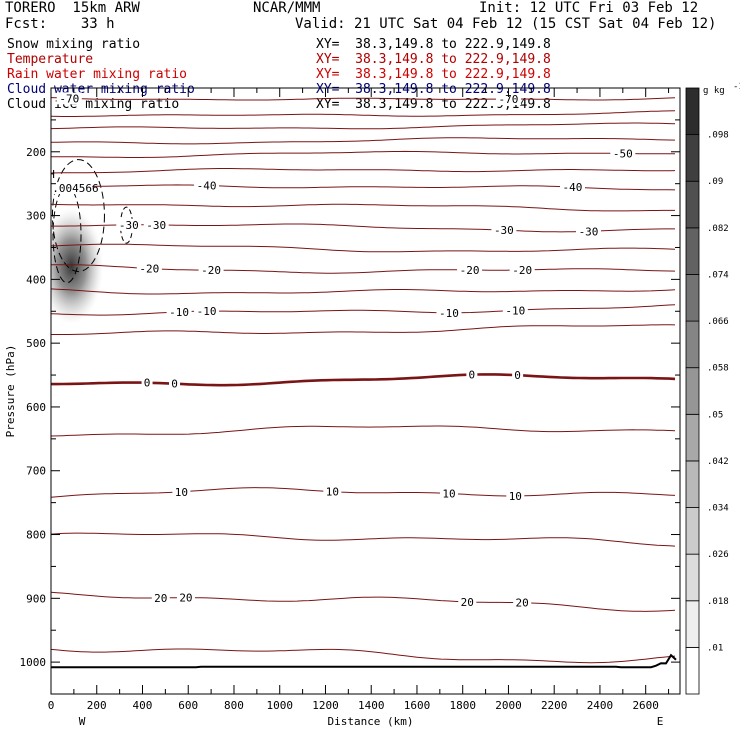 This screenshot has width=740, height=740. Describe the element at coordinates (645, 705) in the screenshot. I see `x-tick-label: 2600` at that location.